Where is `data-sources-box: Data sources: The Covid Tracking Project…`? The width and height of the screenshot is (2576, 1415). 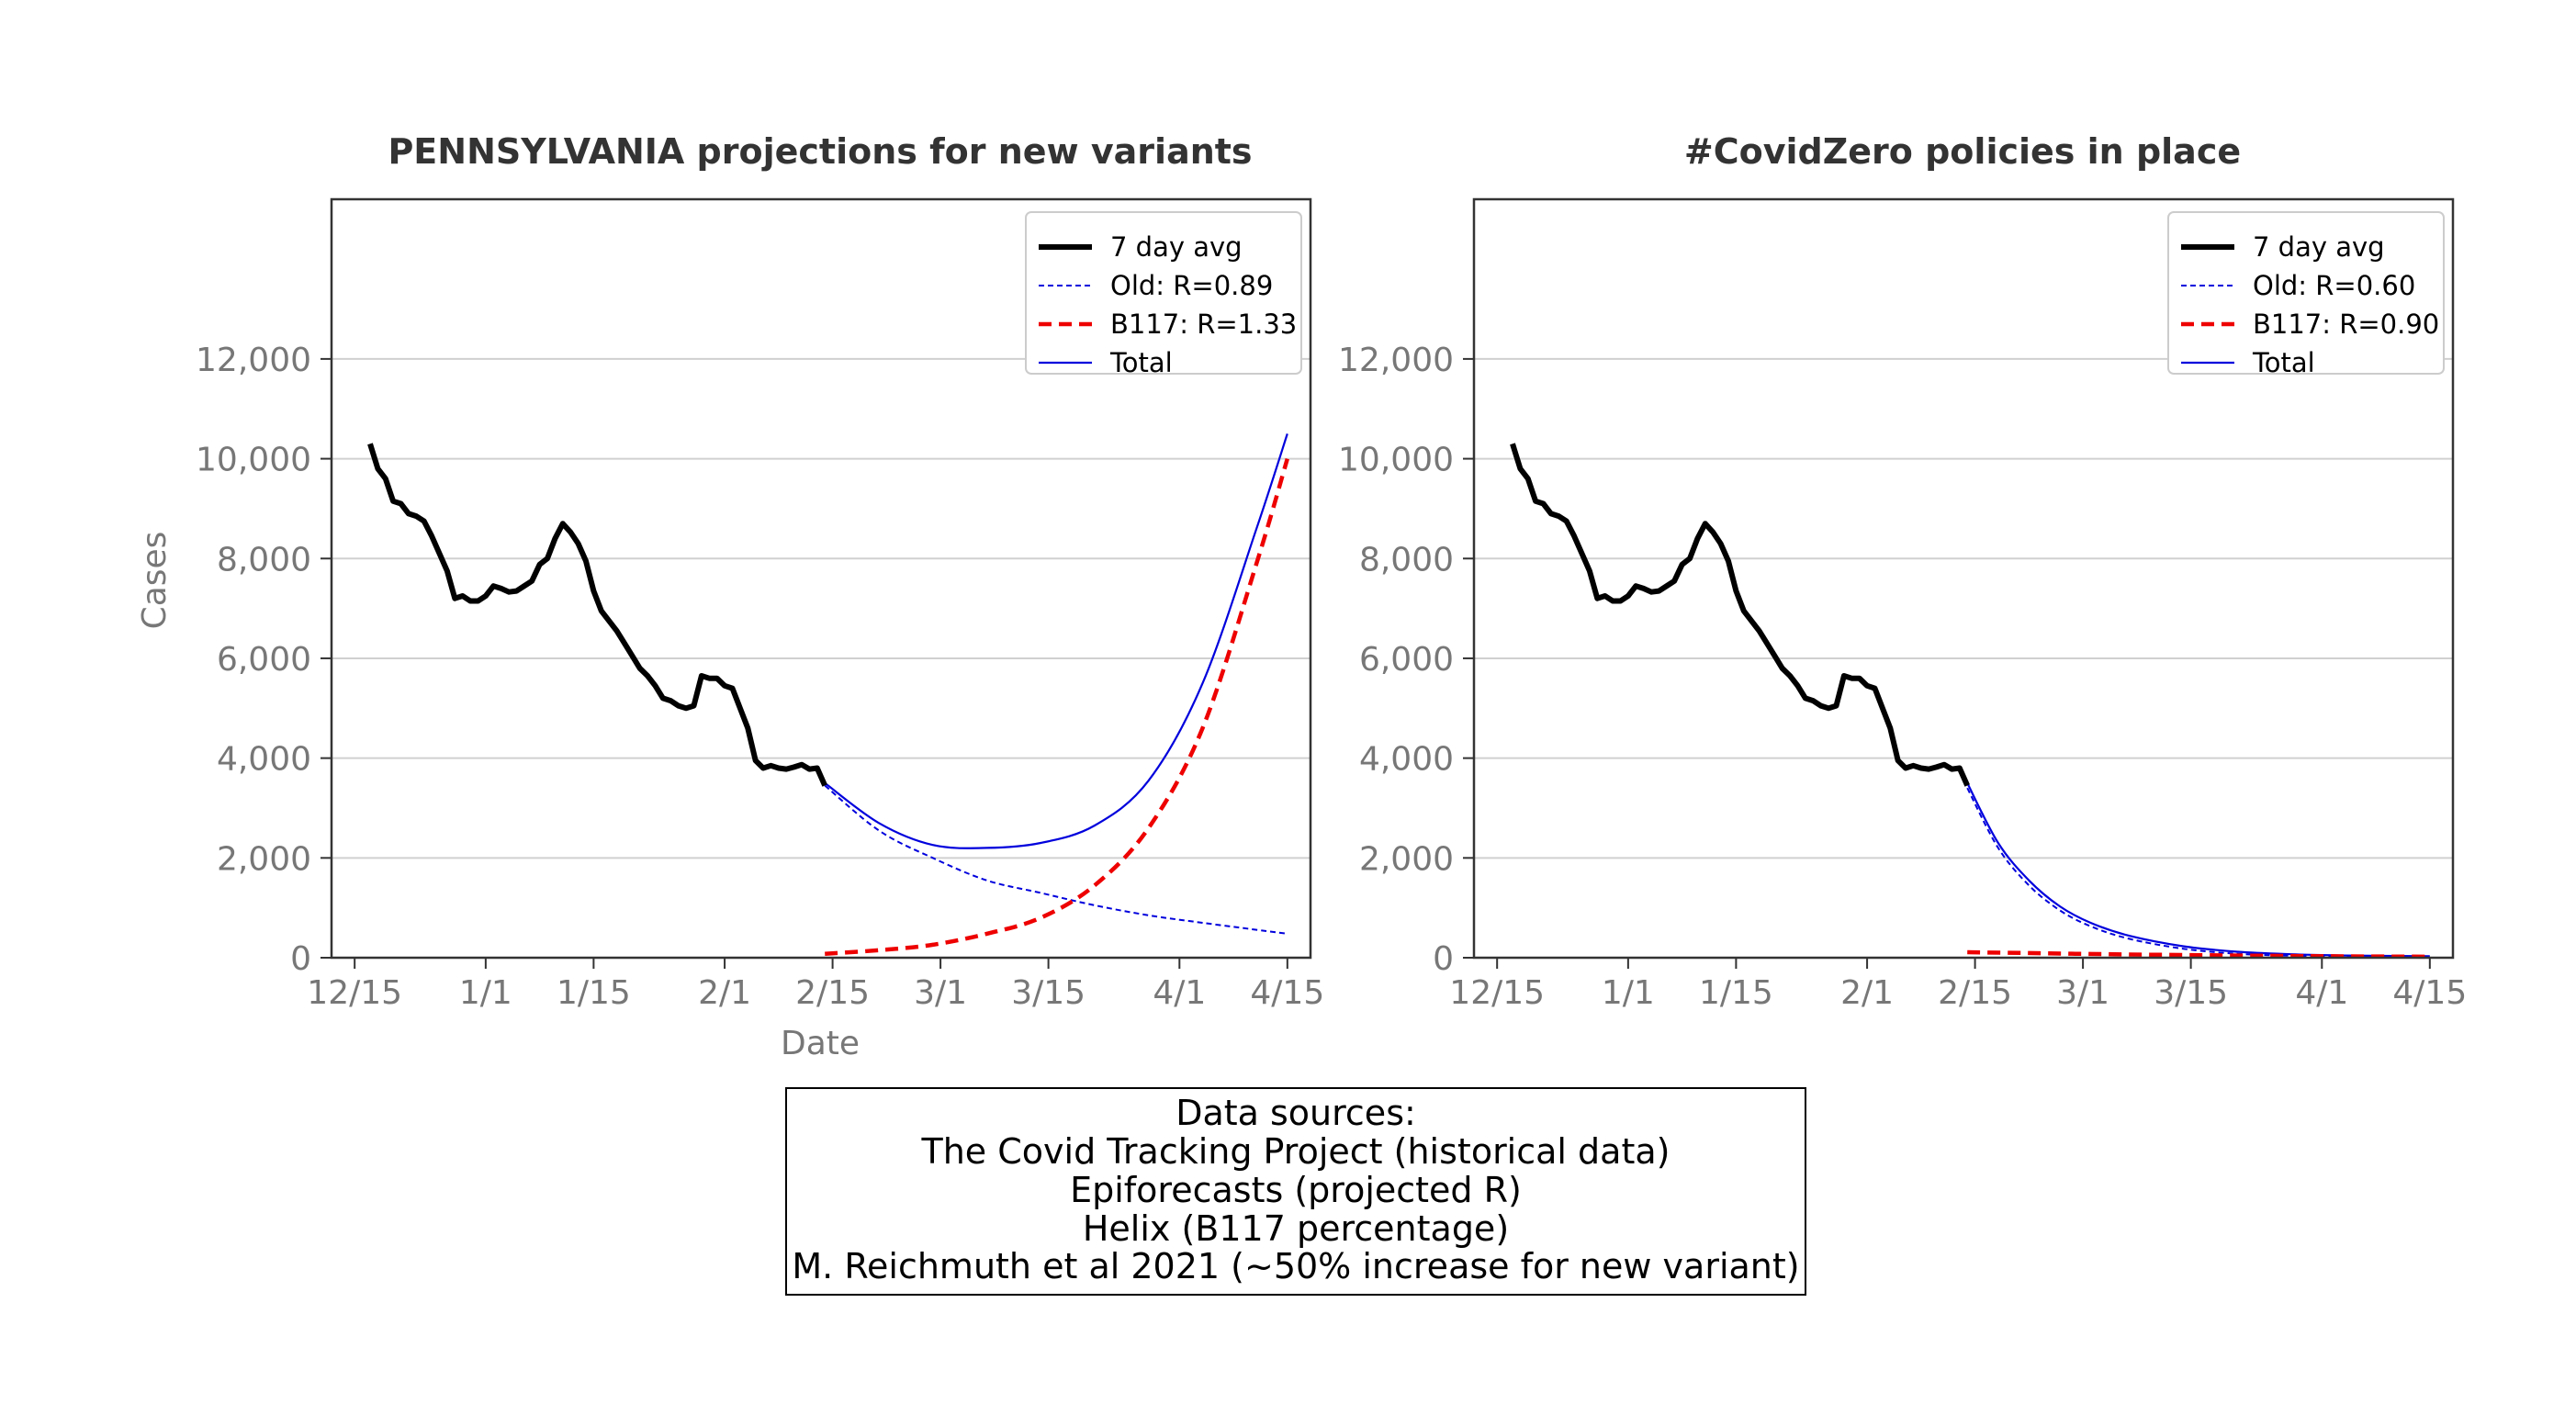
data-sources-box: Data sources: The Covid Tracking Project… is located at coordinates (1295, 1191).